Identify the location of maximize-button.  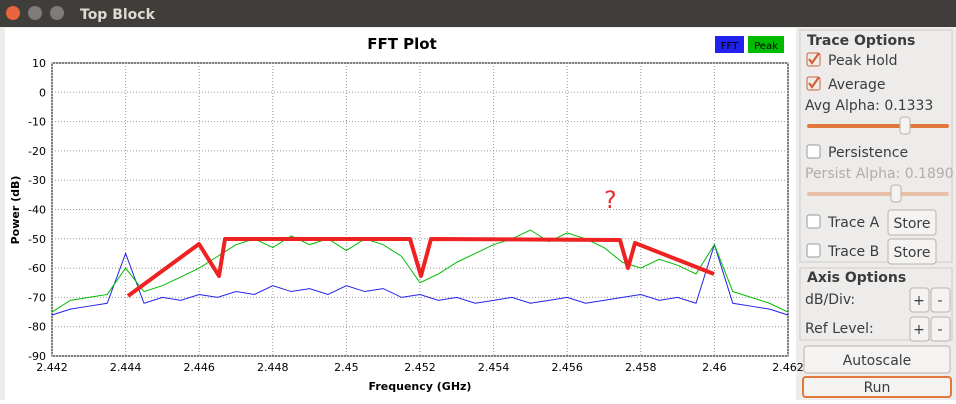
(57, 13).